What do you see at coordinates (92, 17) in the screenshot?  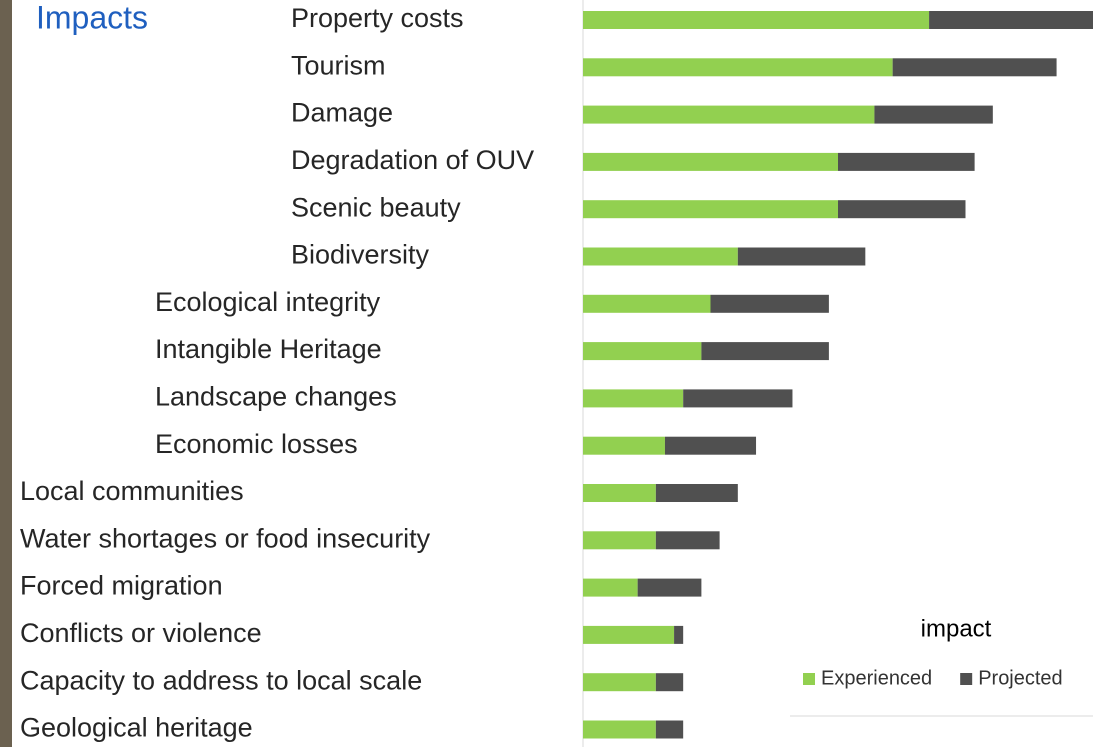 I see `chart-title: Impacts` at bounding box center [92, 17].